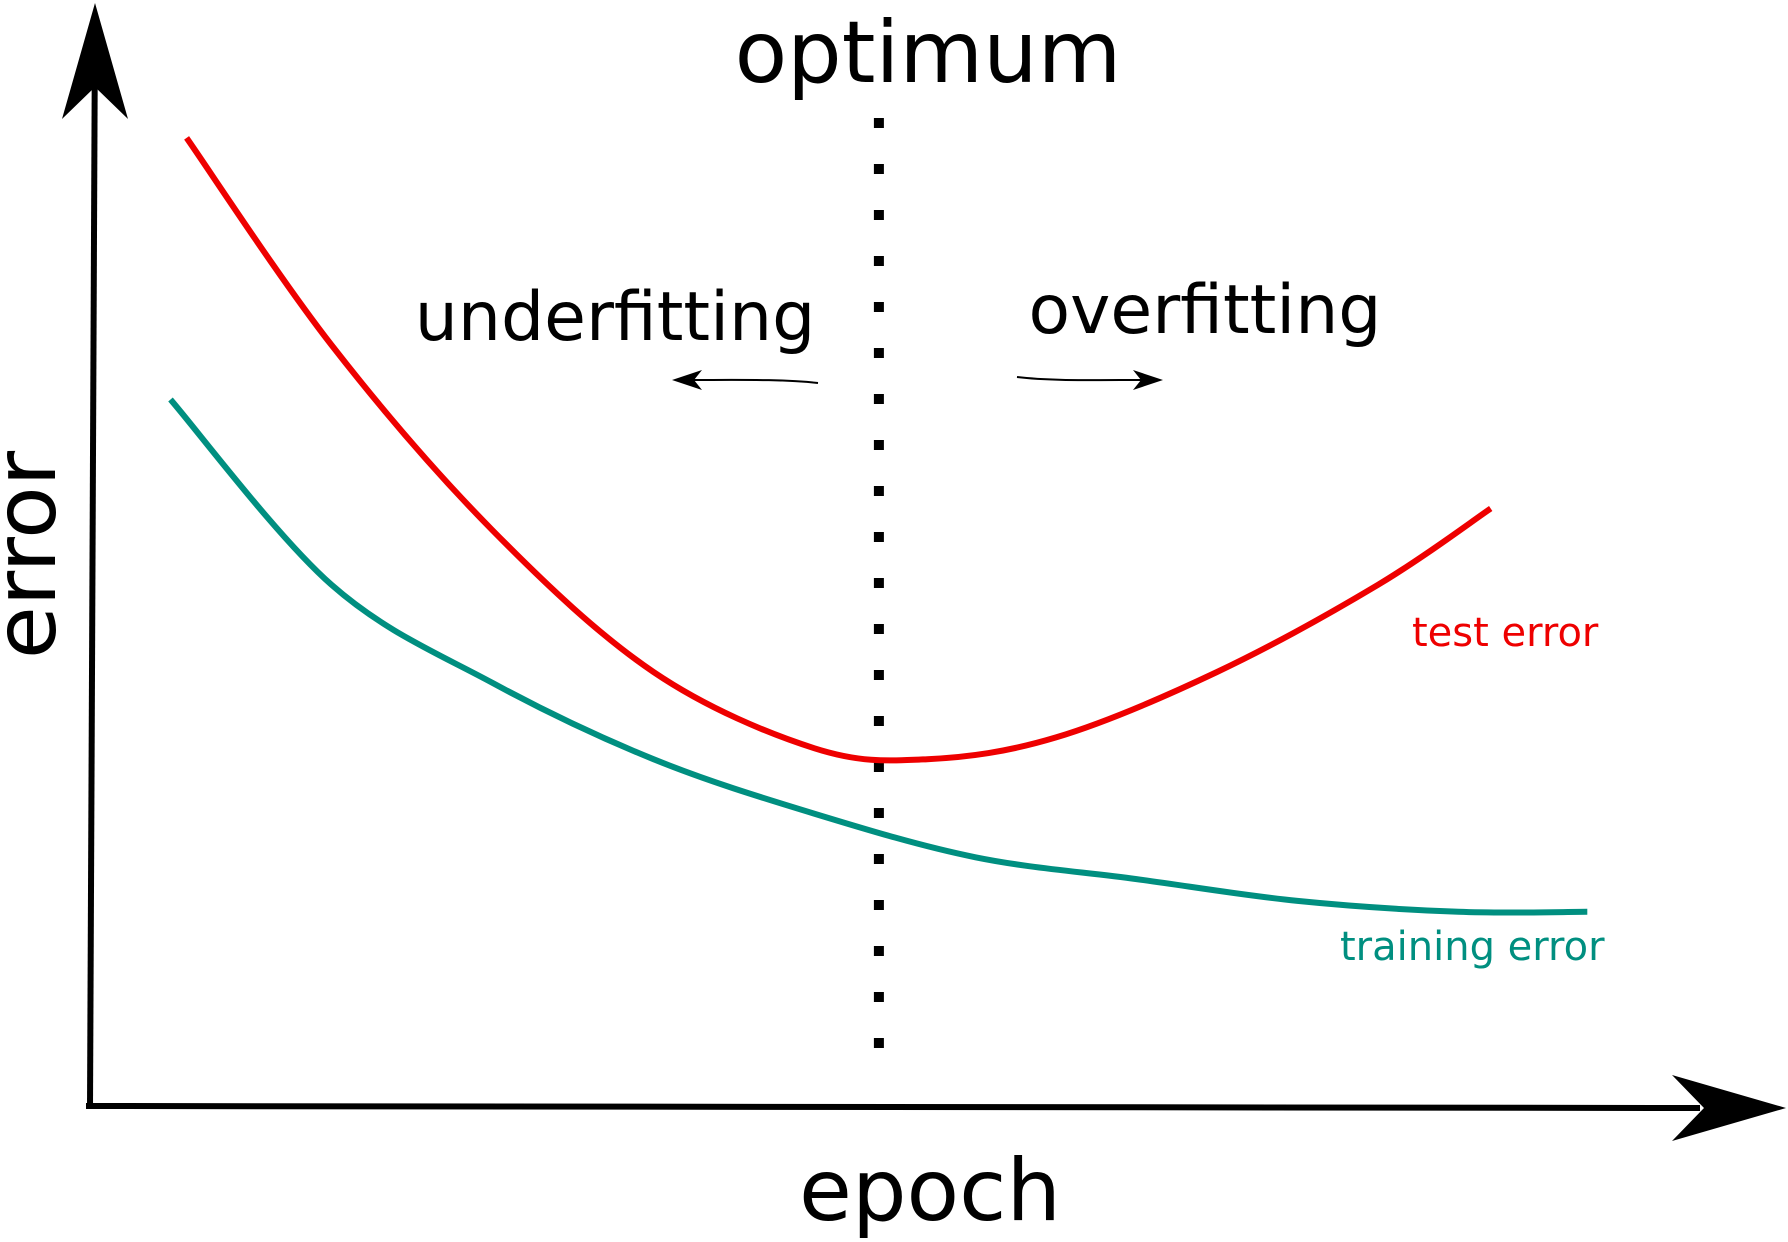 Image resolution: width=1788 pixels, height=1242 pixels. What do you see at coordinates (615, 317) in the screenshot?
I see `underfitting-label: underfitting` at bounding box center [615, 317].